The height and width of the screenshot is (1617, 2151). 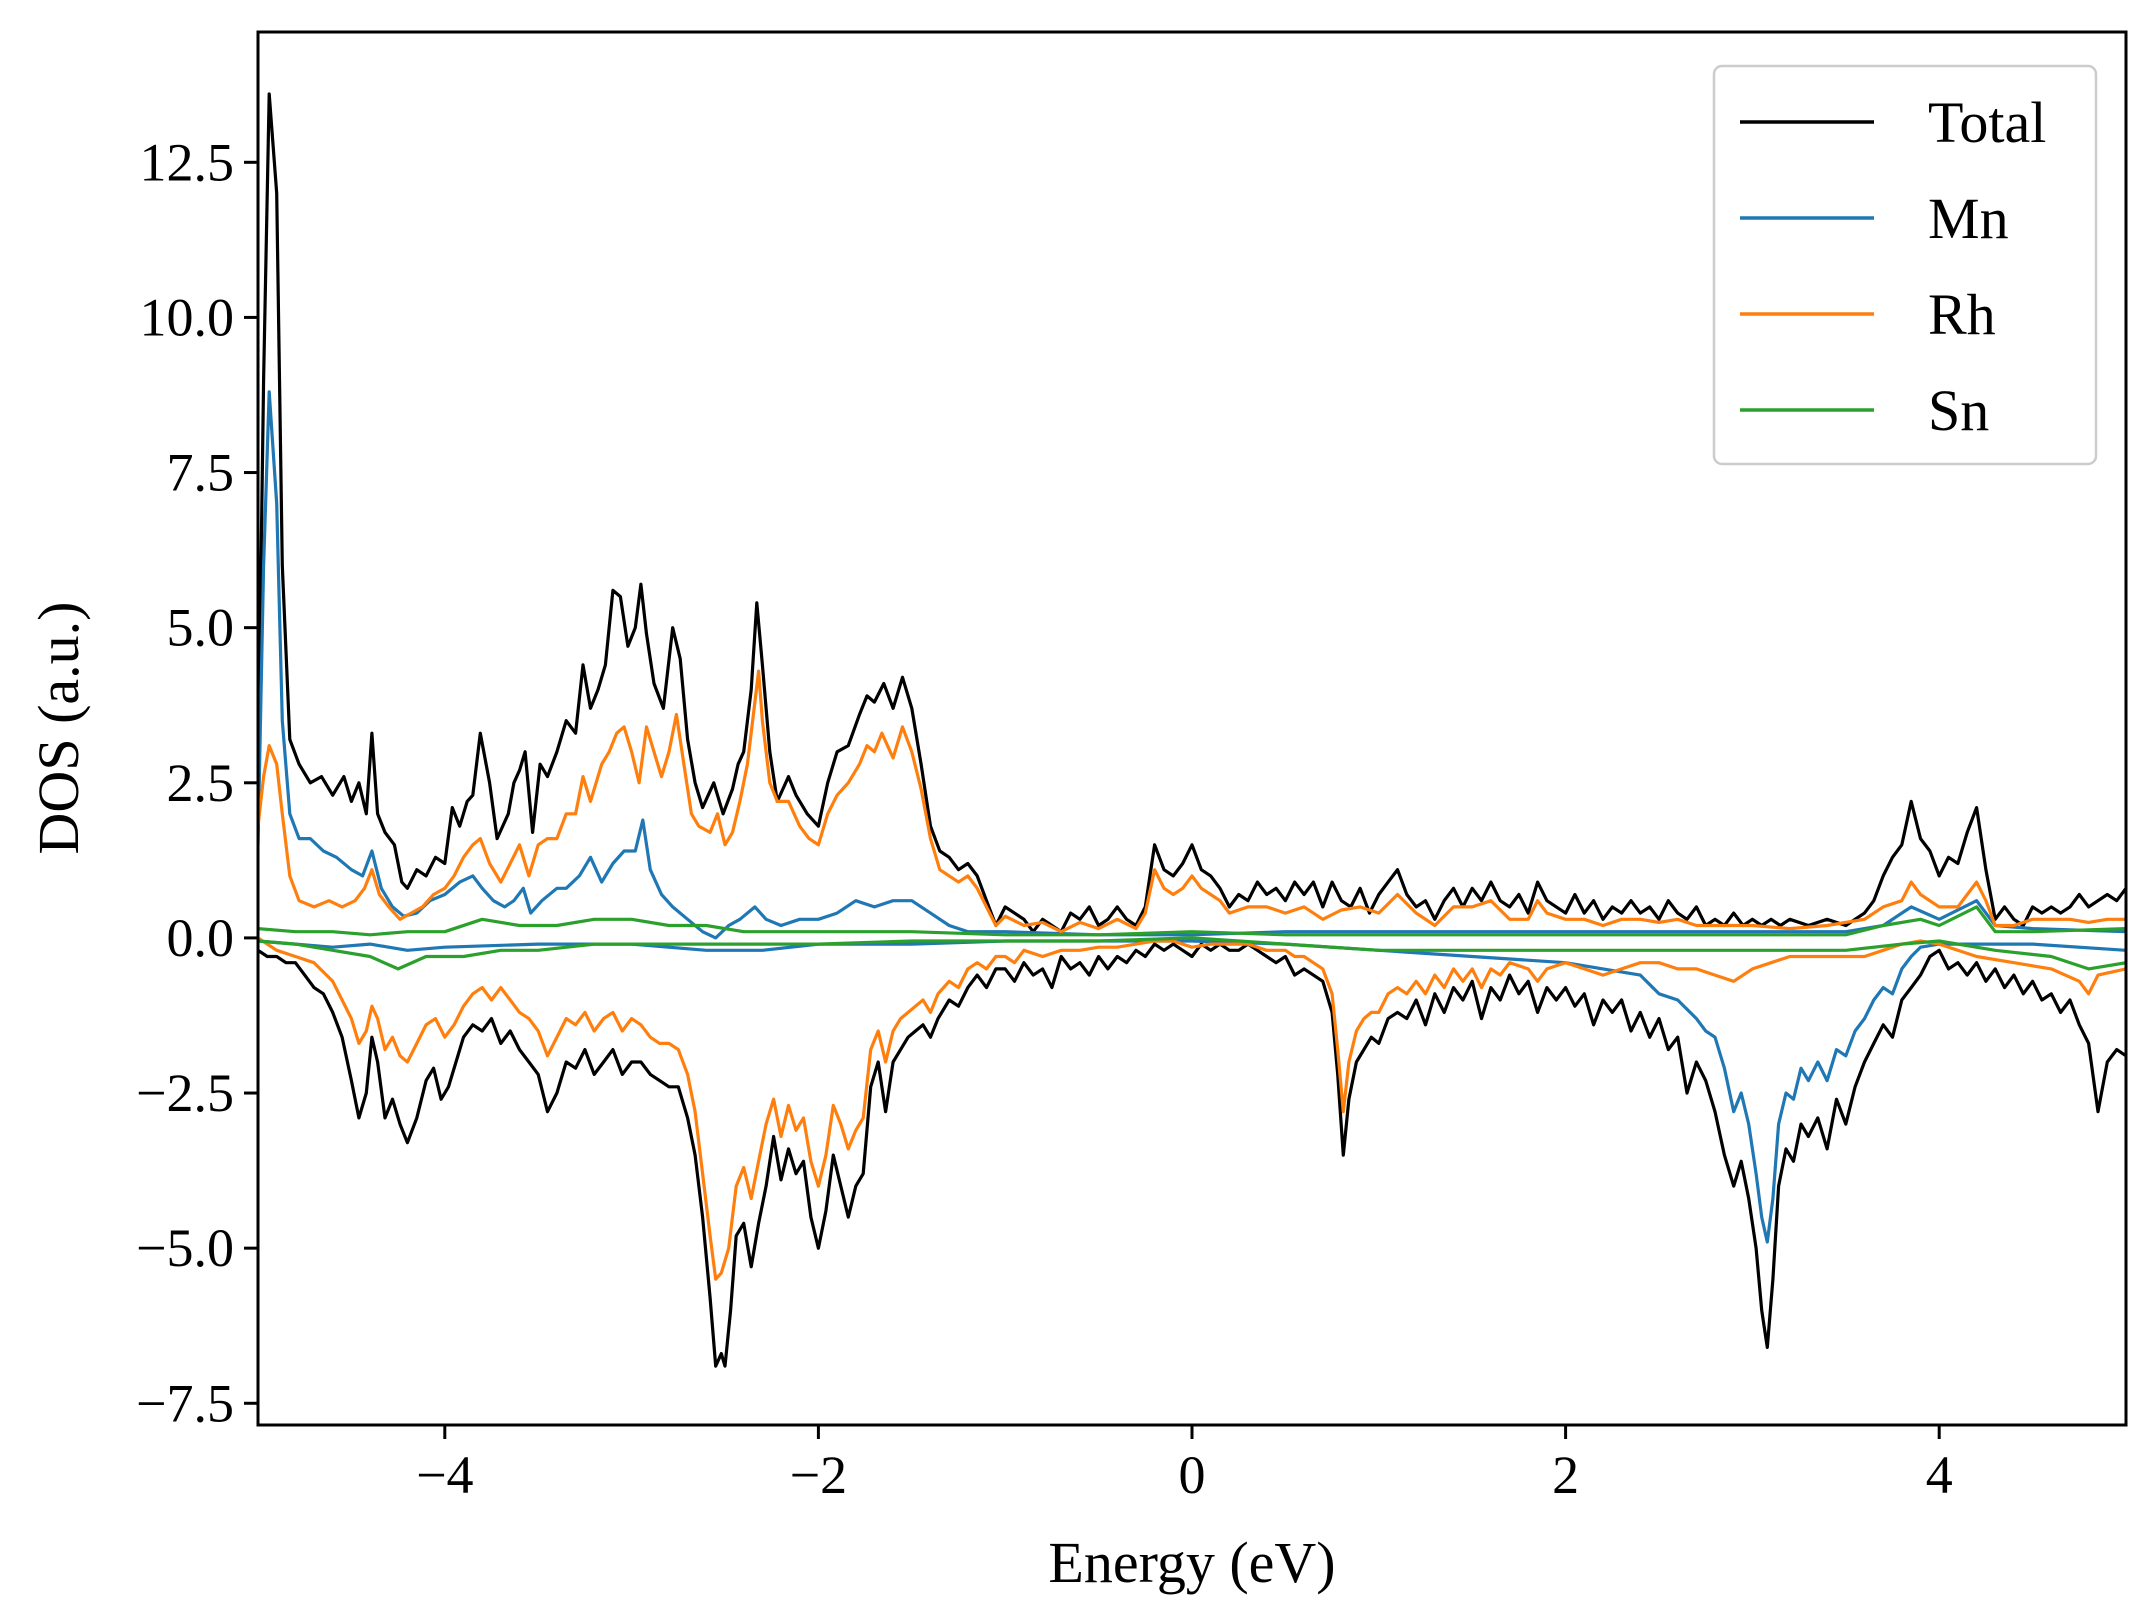 I want to click on y-tick-label: −5.0, so click(x=185, y=1248).